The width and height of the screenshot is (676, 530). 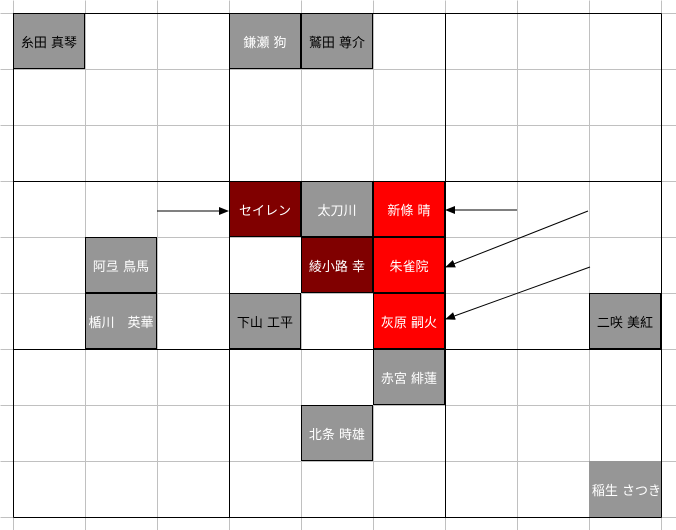 I want to click on cell-shimoyama-kohei: 下山 工平, so click(x=265, y=321).